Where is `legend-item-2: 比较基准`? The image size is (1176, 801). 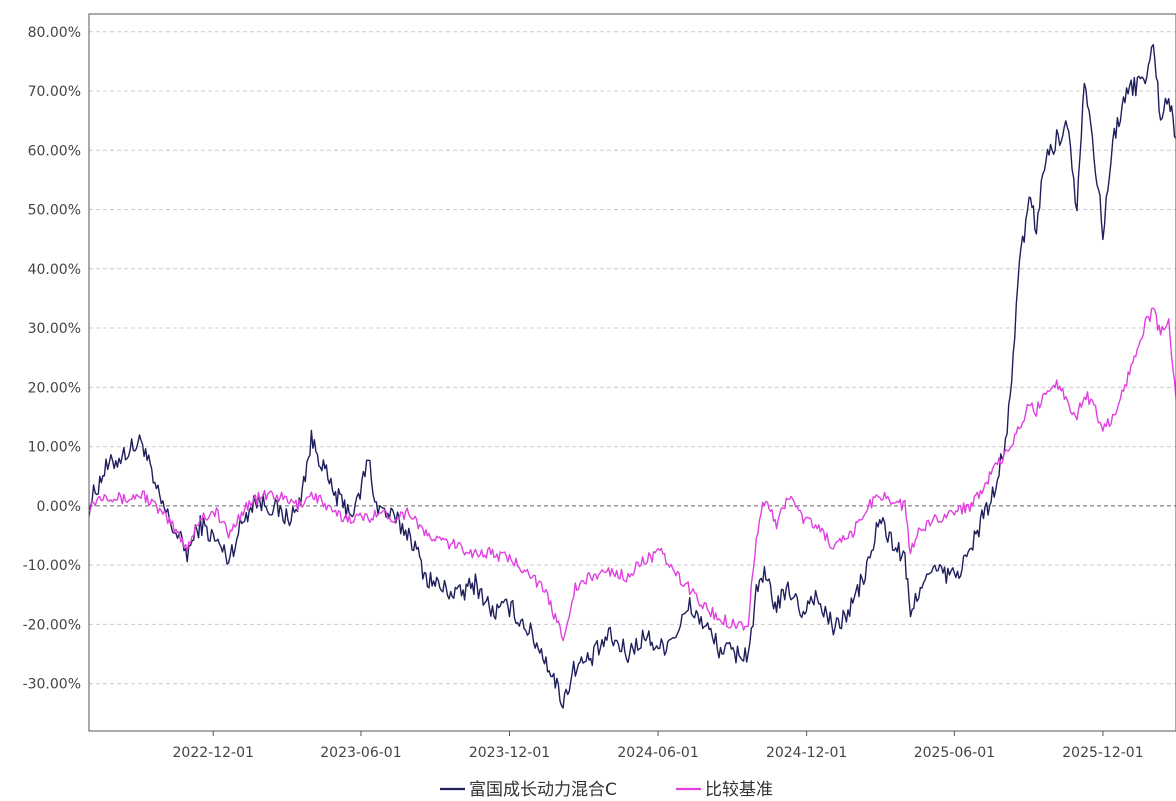
legend-item-2: 比较基准 is located at coordinates (724, 790).